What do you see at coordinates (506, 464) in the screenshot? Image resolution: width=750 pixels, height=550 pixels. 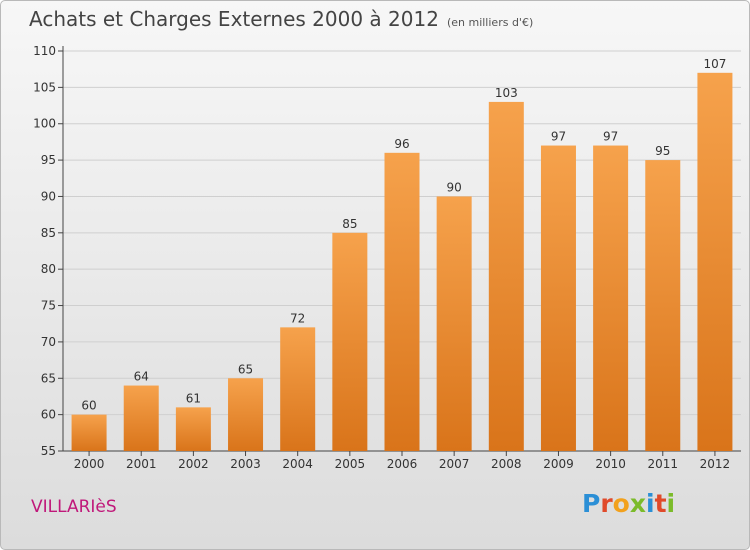 I see `x-tick-label: 2008` at bounding box center [506, 464].